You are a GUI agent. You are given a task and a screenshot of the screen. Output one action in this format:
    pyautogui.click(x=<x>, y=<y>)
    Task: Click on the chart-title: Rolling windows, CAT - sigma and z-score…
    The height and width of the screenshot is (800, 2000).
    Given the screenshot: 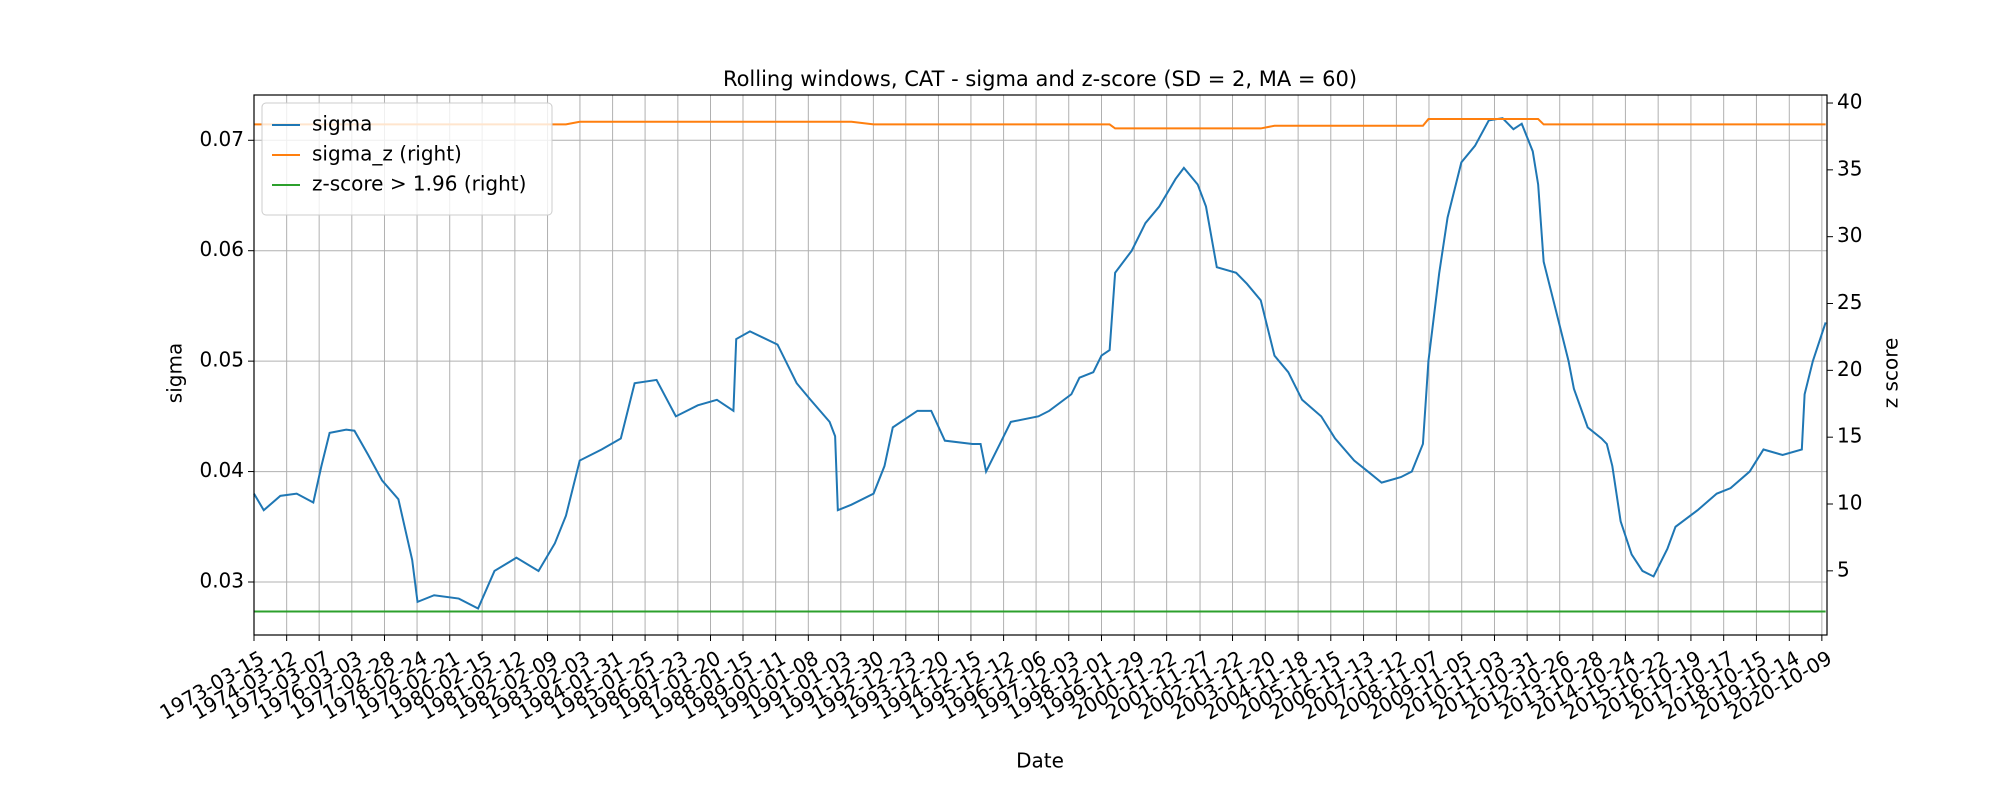 What is the action you would take?
    pyautogui.click(x=1040, y=79)
    